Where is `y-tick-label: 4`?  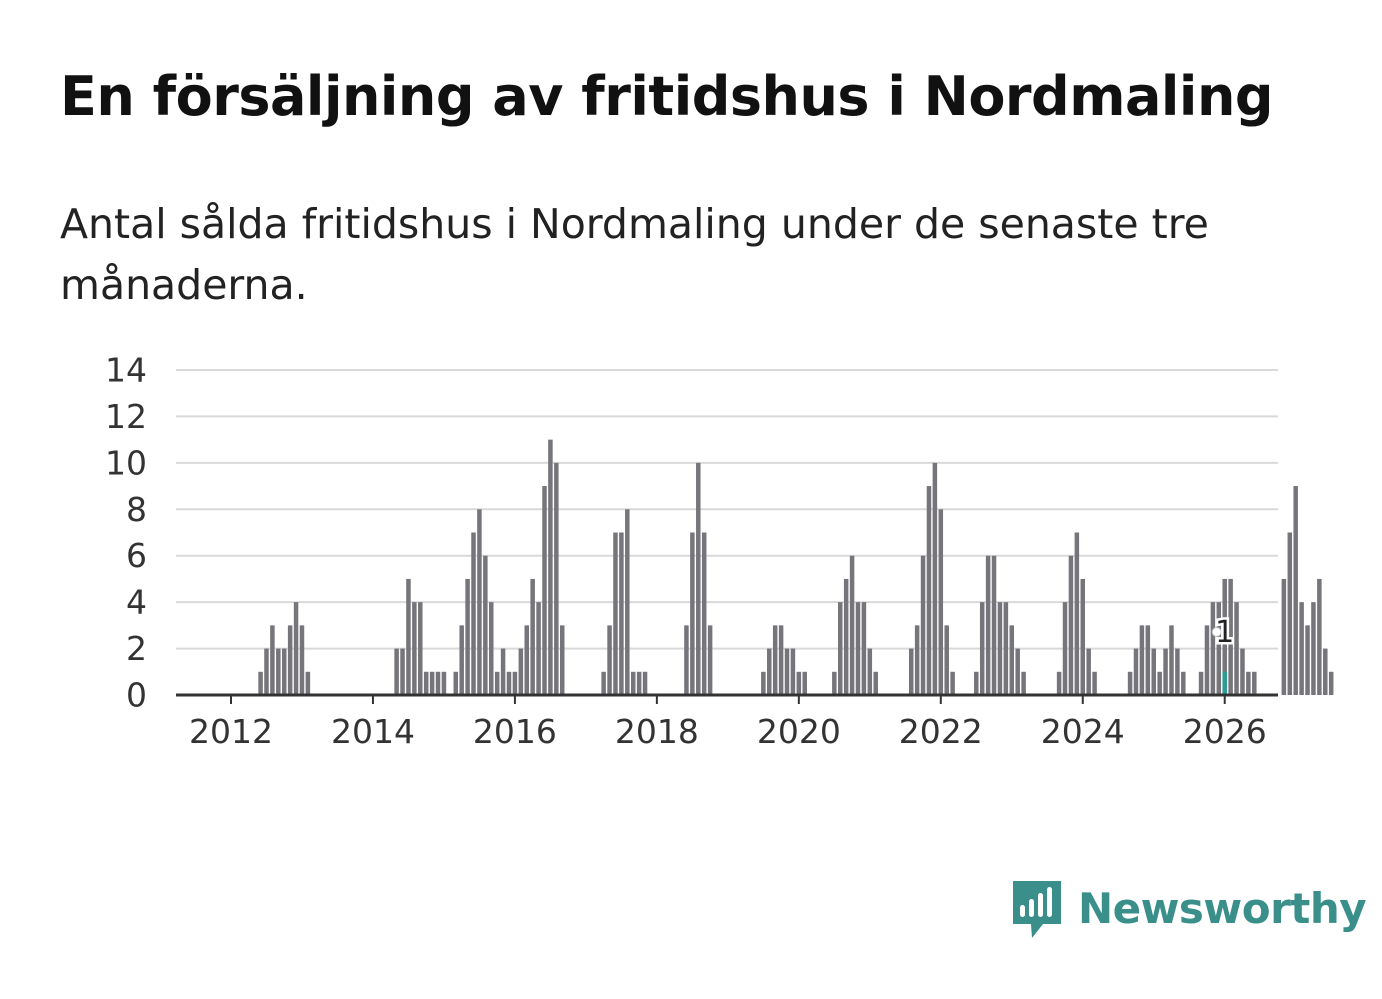 y-tick-label: 4 is located at coordinates (136, 602).